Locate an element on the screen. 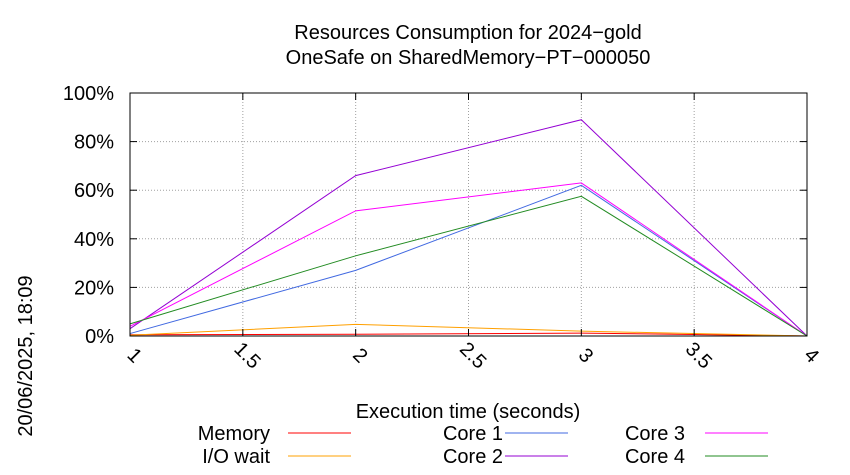  legend-label-core-1: Core 1 is located at coordinates (473, 434).